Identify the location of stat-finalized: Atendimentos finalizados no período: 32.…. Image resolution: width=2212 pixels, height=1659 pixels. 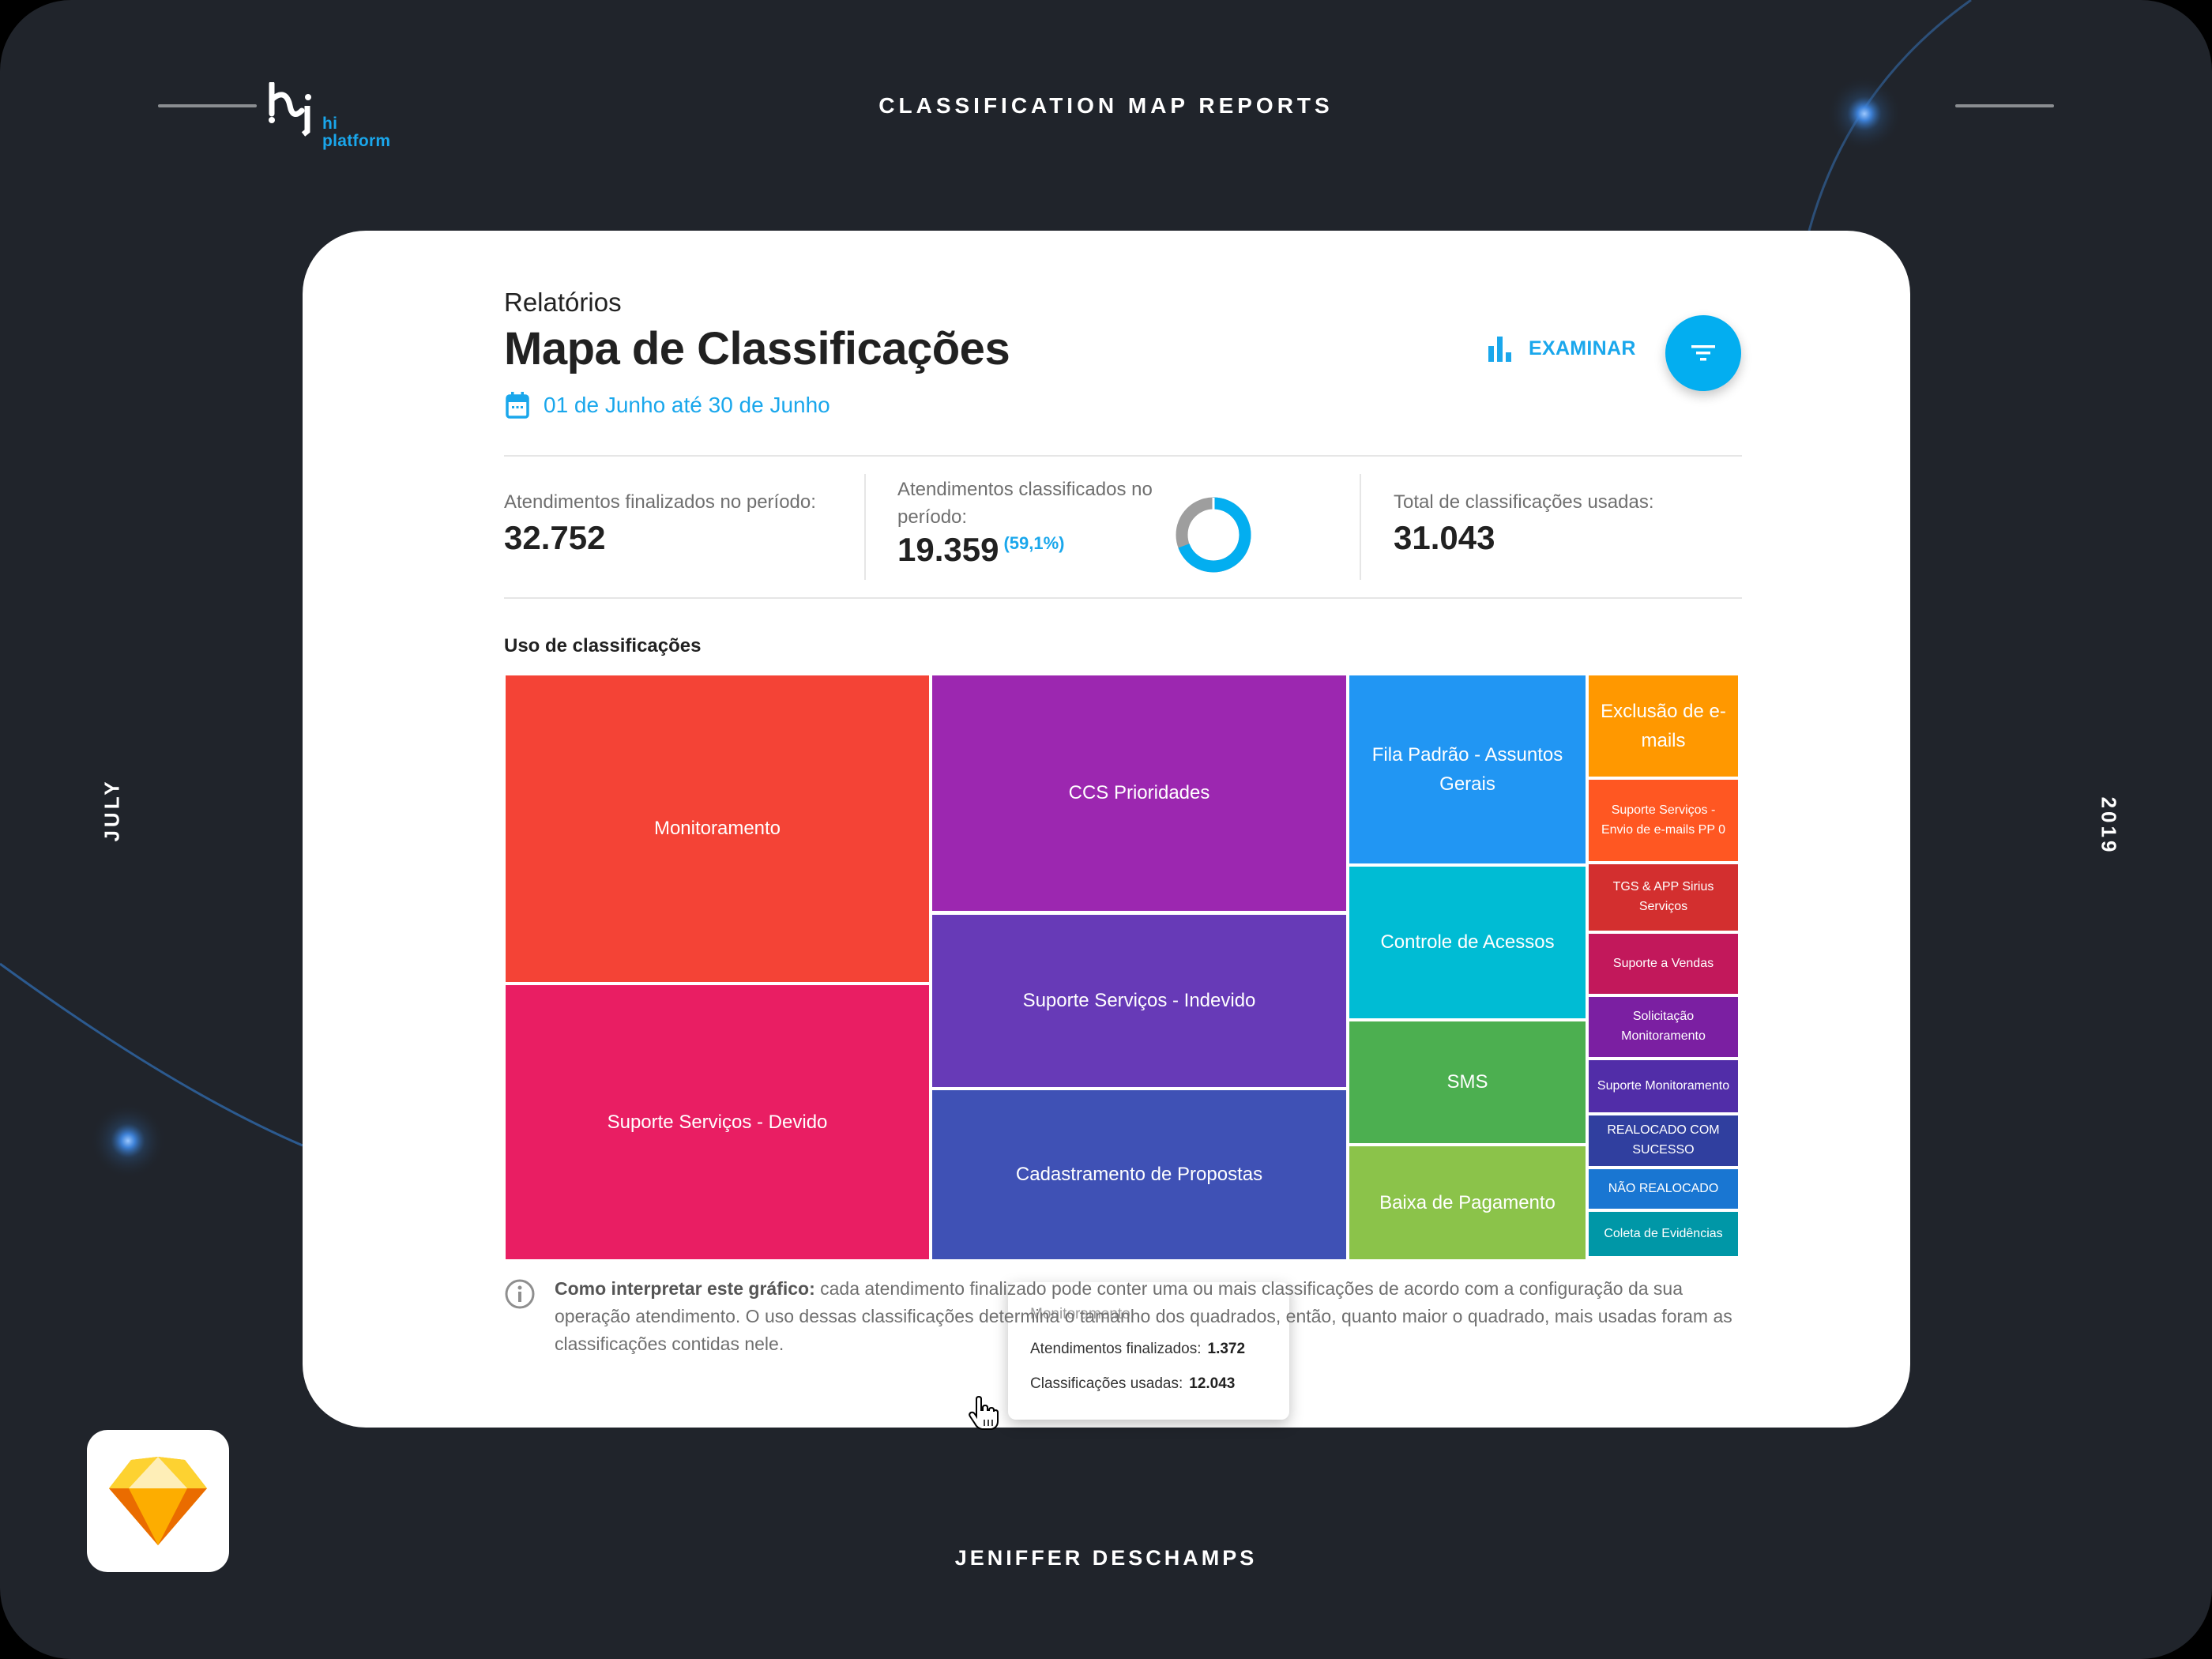
(660, 523).